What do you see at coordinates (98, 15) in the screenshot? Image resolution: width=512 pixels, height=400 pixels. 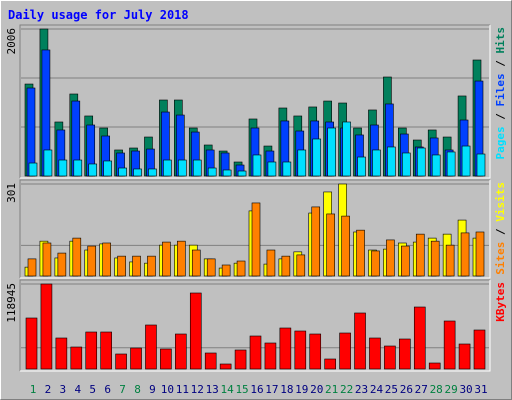 I see `chart-title: Daily usage for July 2018` at bounding box center [98, 15].